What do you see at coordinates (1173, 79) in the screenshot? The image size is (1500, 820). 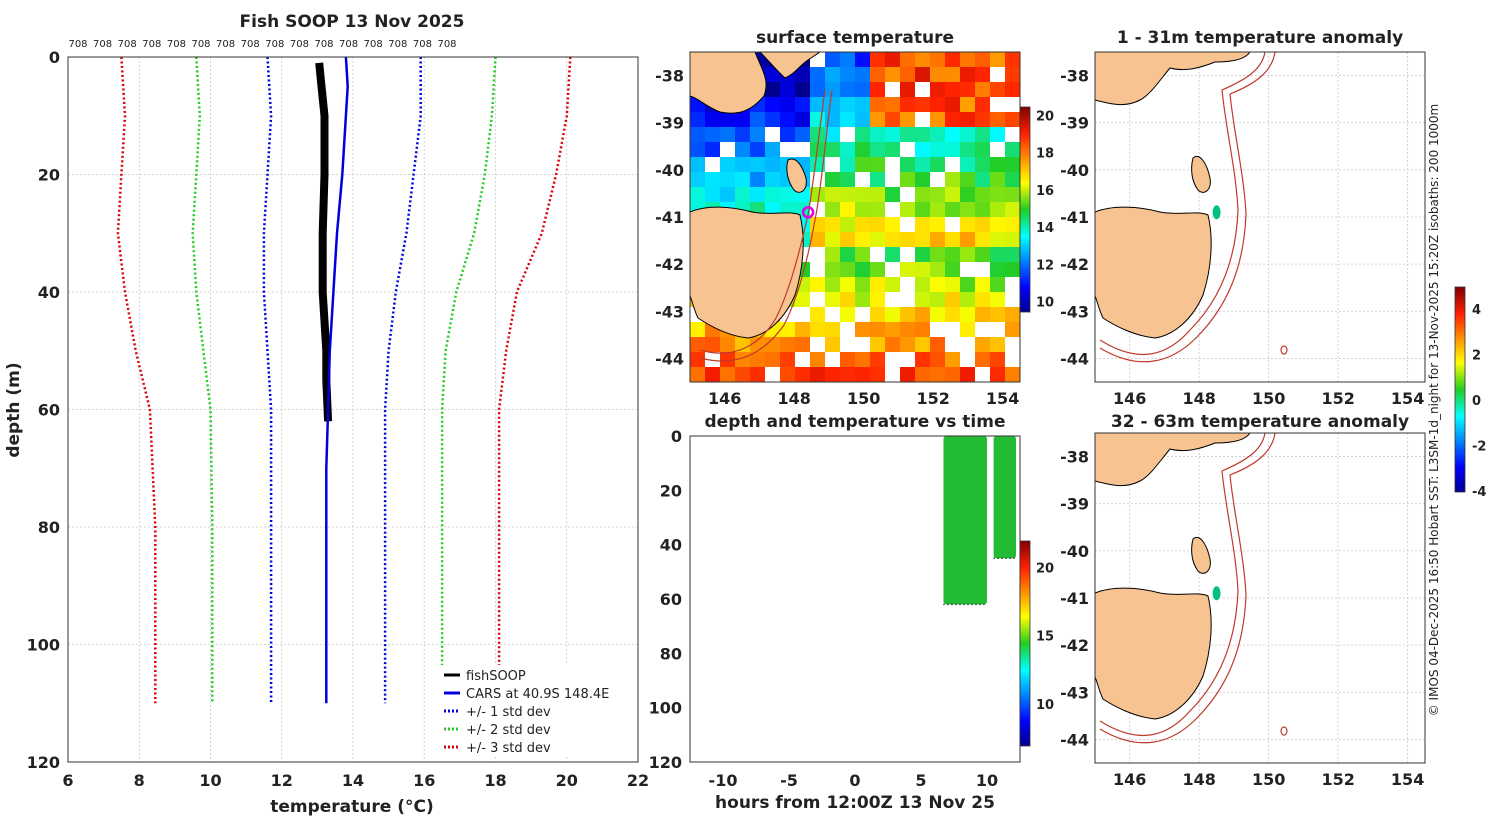 I see `mainland` at bounding box center [1173, 79].